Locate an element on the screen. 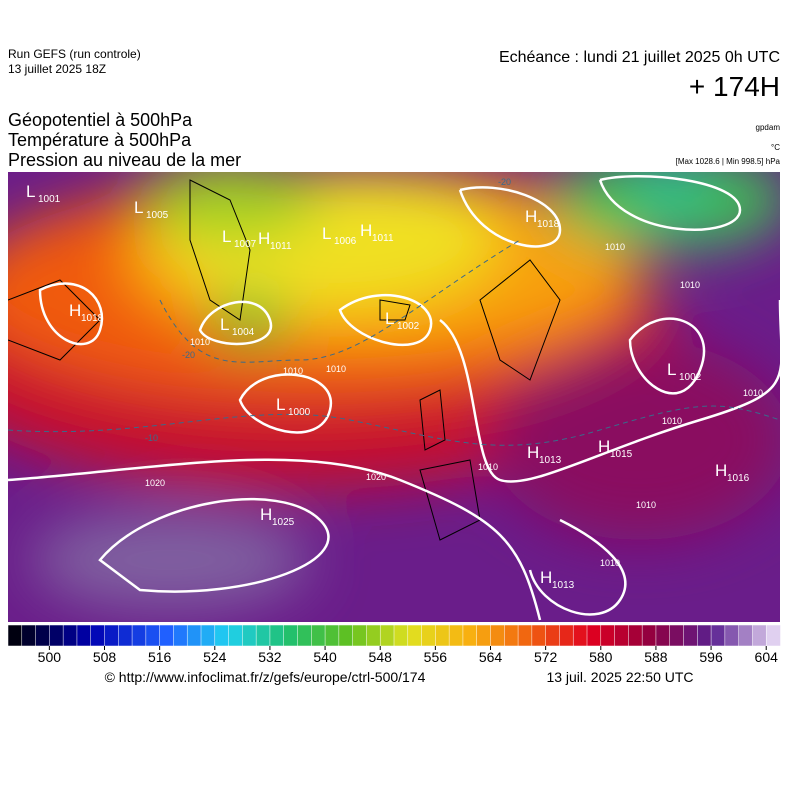  temperature-label: -20 is located at coordinates (188, 355).